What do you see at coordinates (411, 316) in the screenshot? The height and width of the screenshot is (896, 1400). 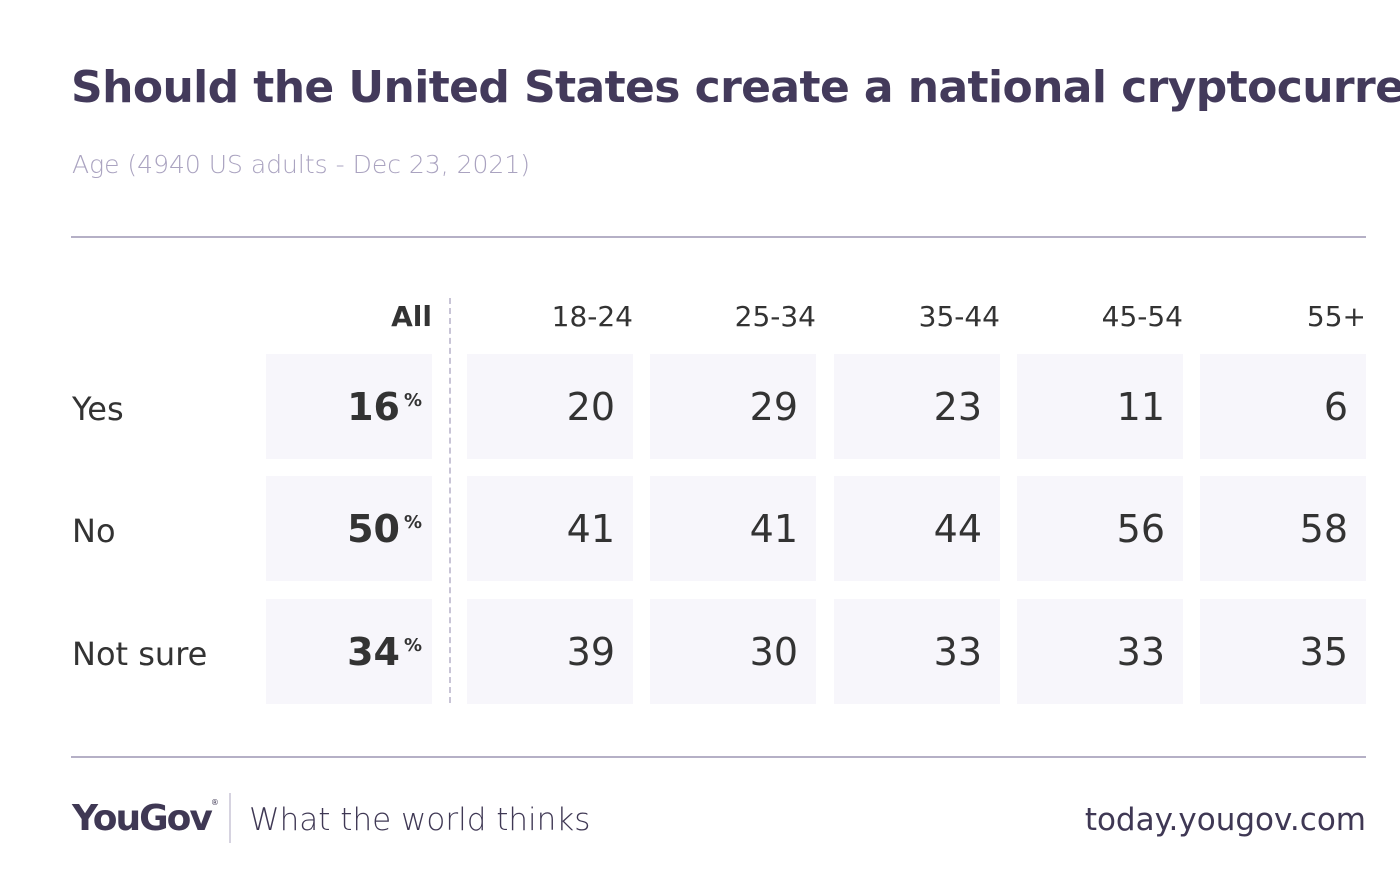 I see `column-header: All` at bounding box center [411, 316].